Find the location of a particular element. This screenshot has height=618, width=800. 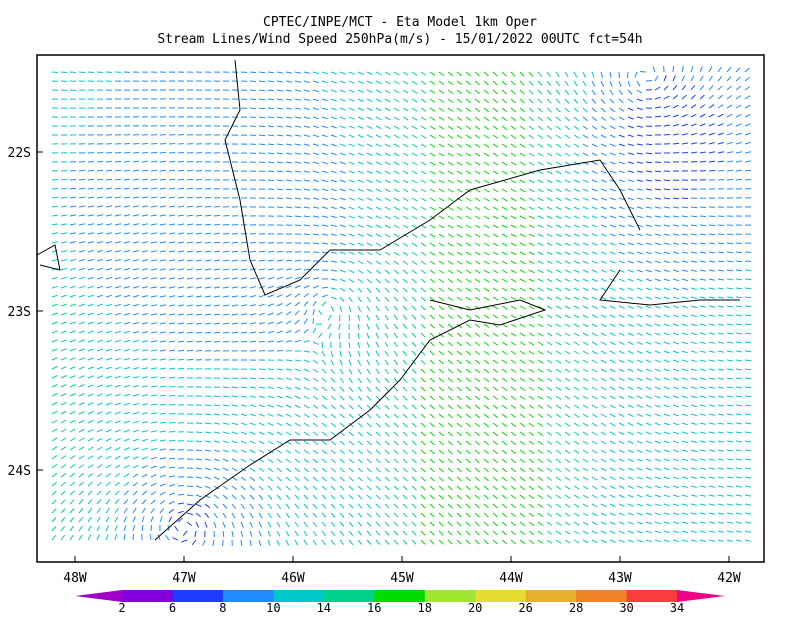

lat-label: 22S is located at coordinates (19, 153).